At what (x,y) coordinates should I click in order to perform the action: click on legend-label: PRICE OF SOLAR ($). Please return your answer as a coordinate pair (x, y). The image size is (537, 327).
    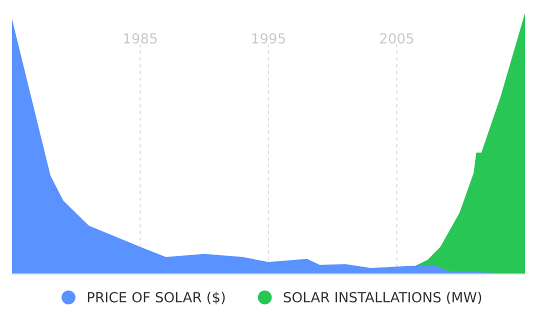
    Looking at the image, I should click on (156, 298).